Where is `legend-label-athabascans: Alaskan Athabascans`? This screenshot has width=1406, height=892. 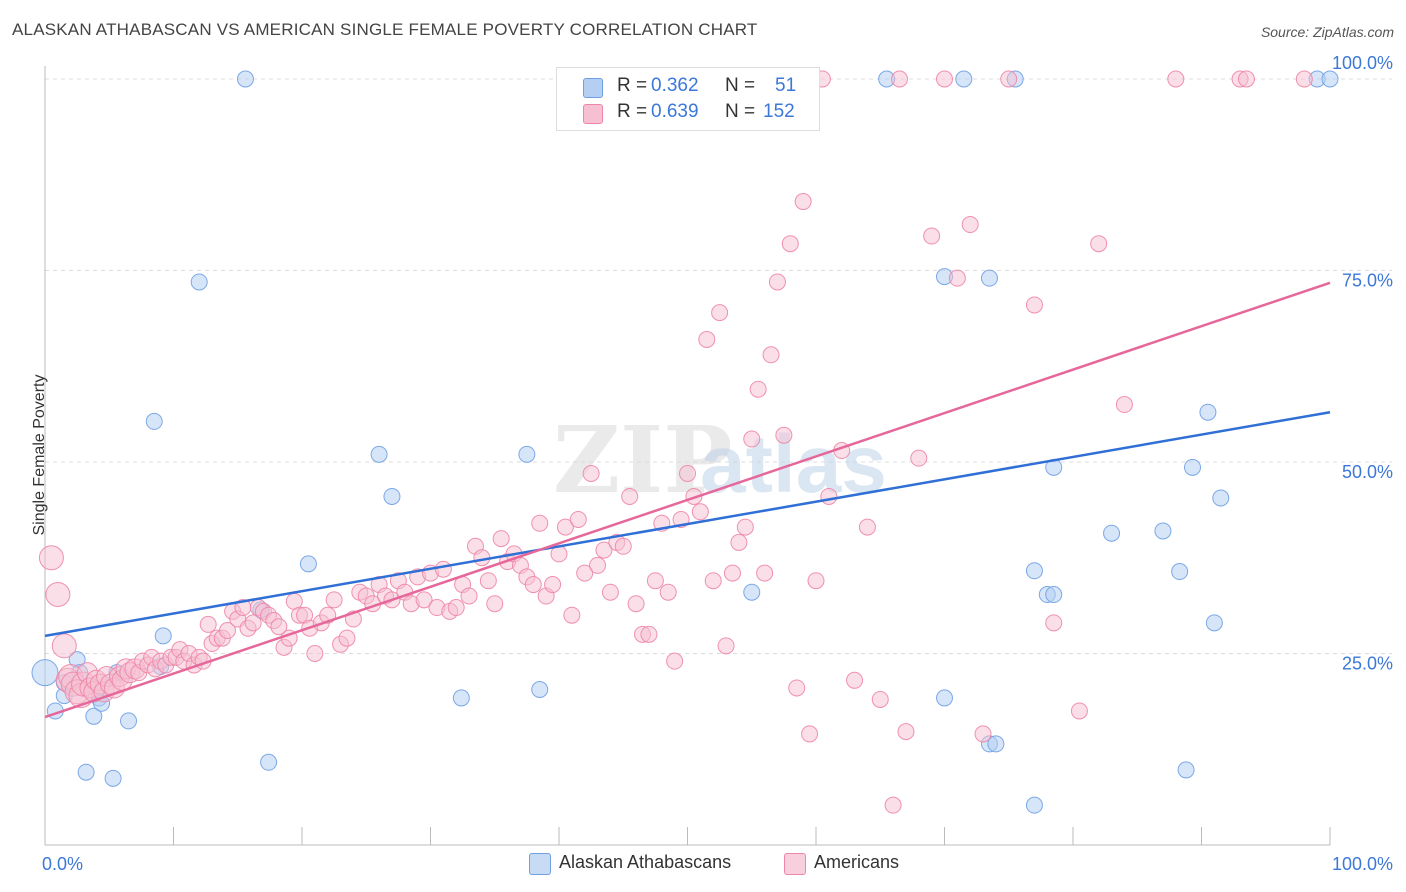 legend-label-athabascans: Alaskan Athabascans is located at coordinates (645, 862).